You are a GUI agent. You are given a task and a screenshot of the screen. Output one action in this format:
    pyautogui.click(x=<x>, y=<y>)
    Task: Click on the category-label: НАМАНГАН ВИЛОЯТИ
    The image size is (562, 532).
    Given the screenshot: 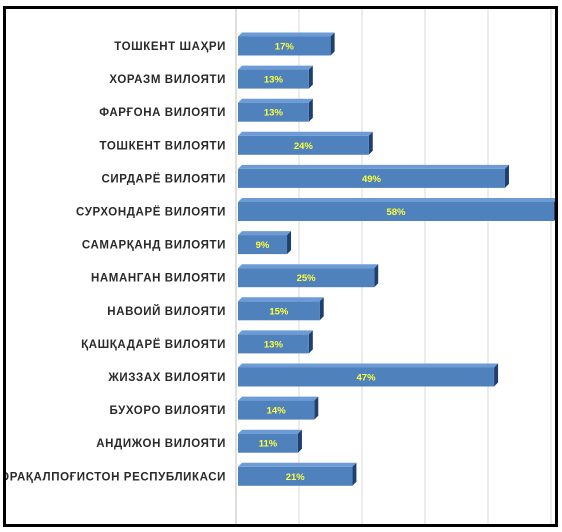 What is the action you would take?
    pyautogui.click(x=158, y=279)
    